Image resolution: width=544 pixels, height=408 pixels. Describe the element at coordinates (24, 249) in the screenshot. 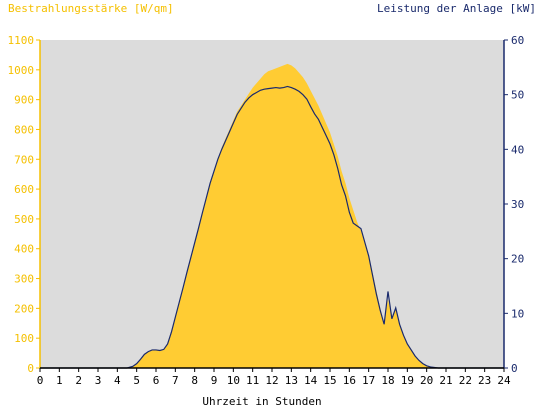

I see `y-left-tick-label: 400` at that location.